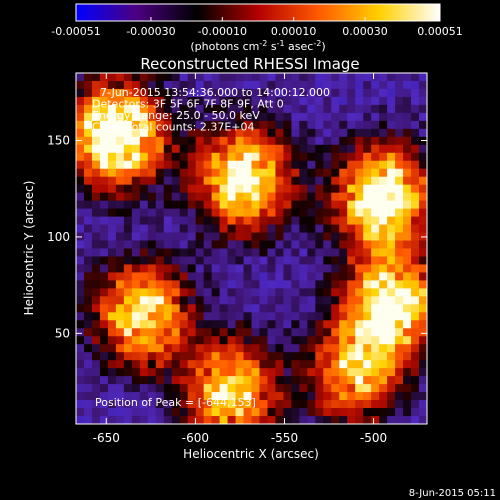 The image size is (500, 500). I want to click on colorbar-tick-label: 0.00051, so click(440, 31).